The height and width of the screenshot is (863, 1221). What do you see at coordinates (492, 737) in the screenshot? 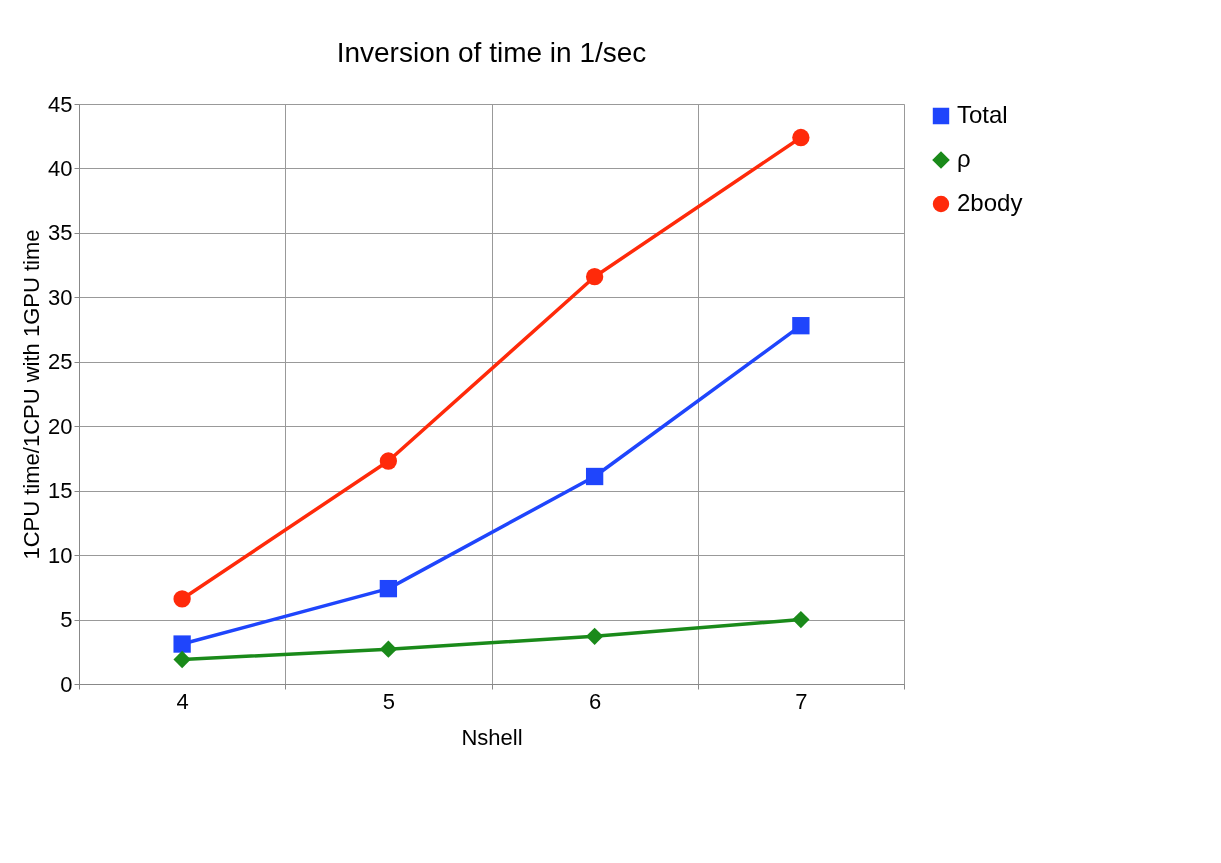
I see `x-axis-title: Nshell` at bounding box center [492, 737].